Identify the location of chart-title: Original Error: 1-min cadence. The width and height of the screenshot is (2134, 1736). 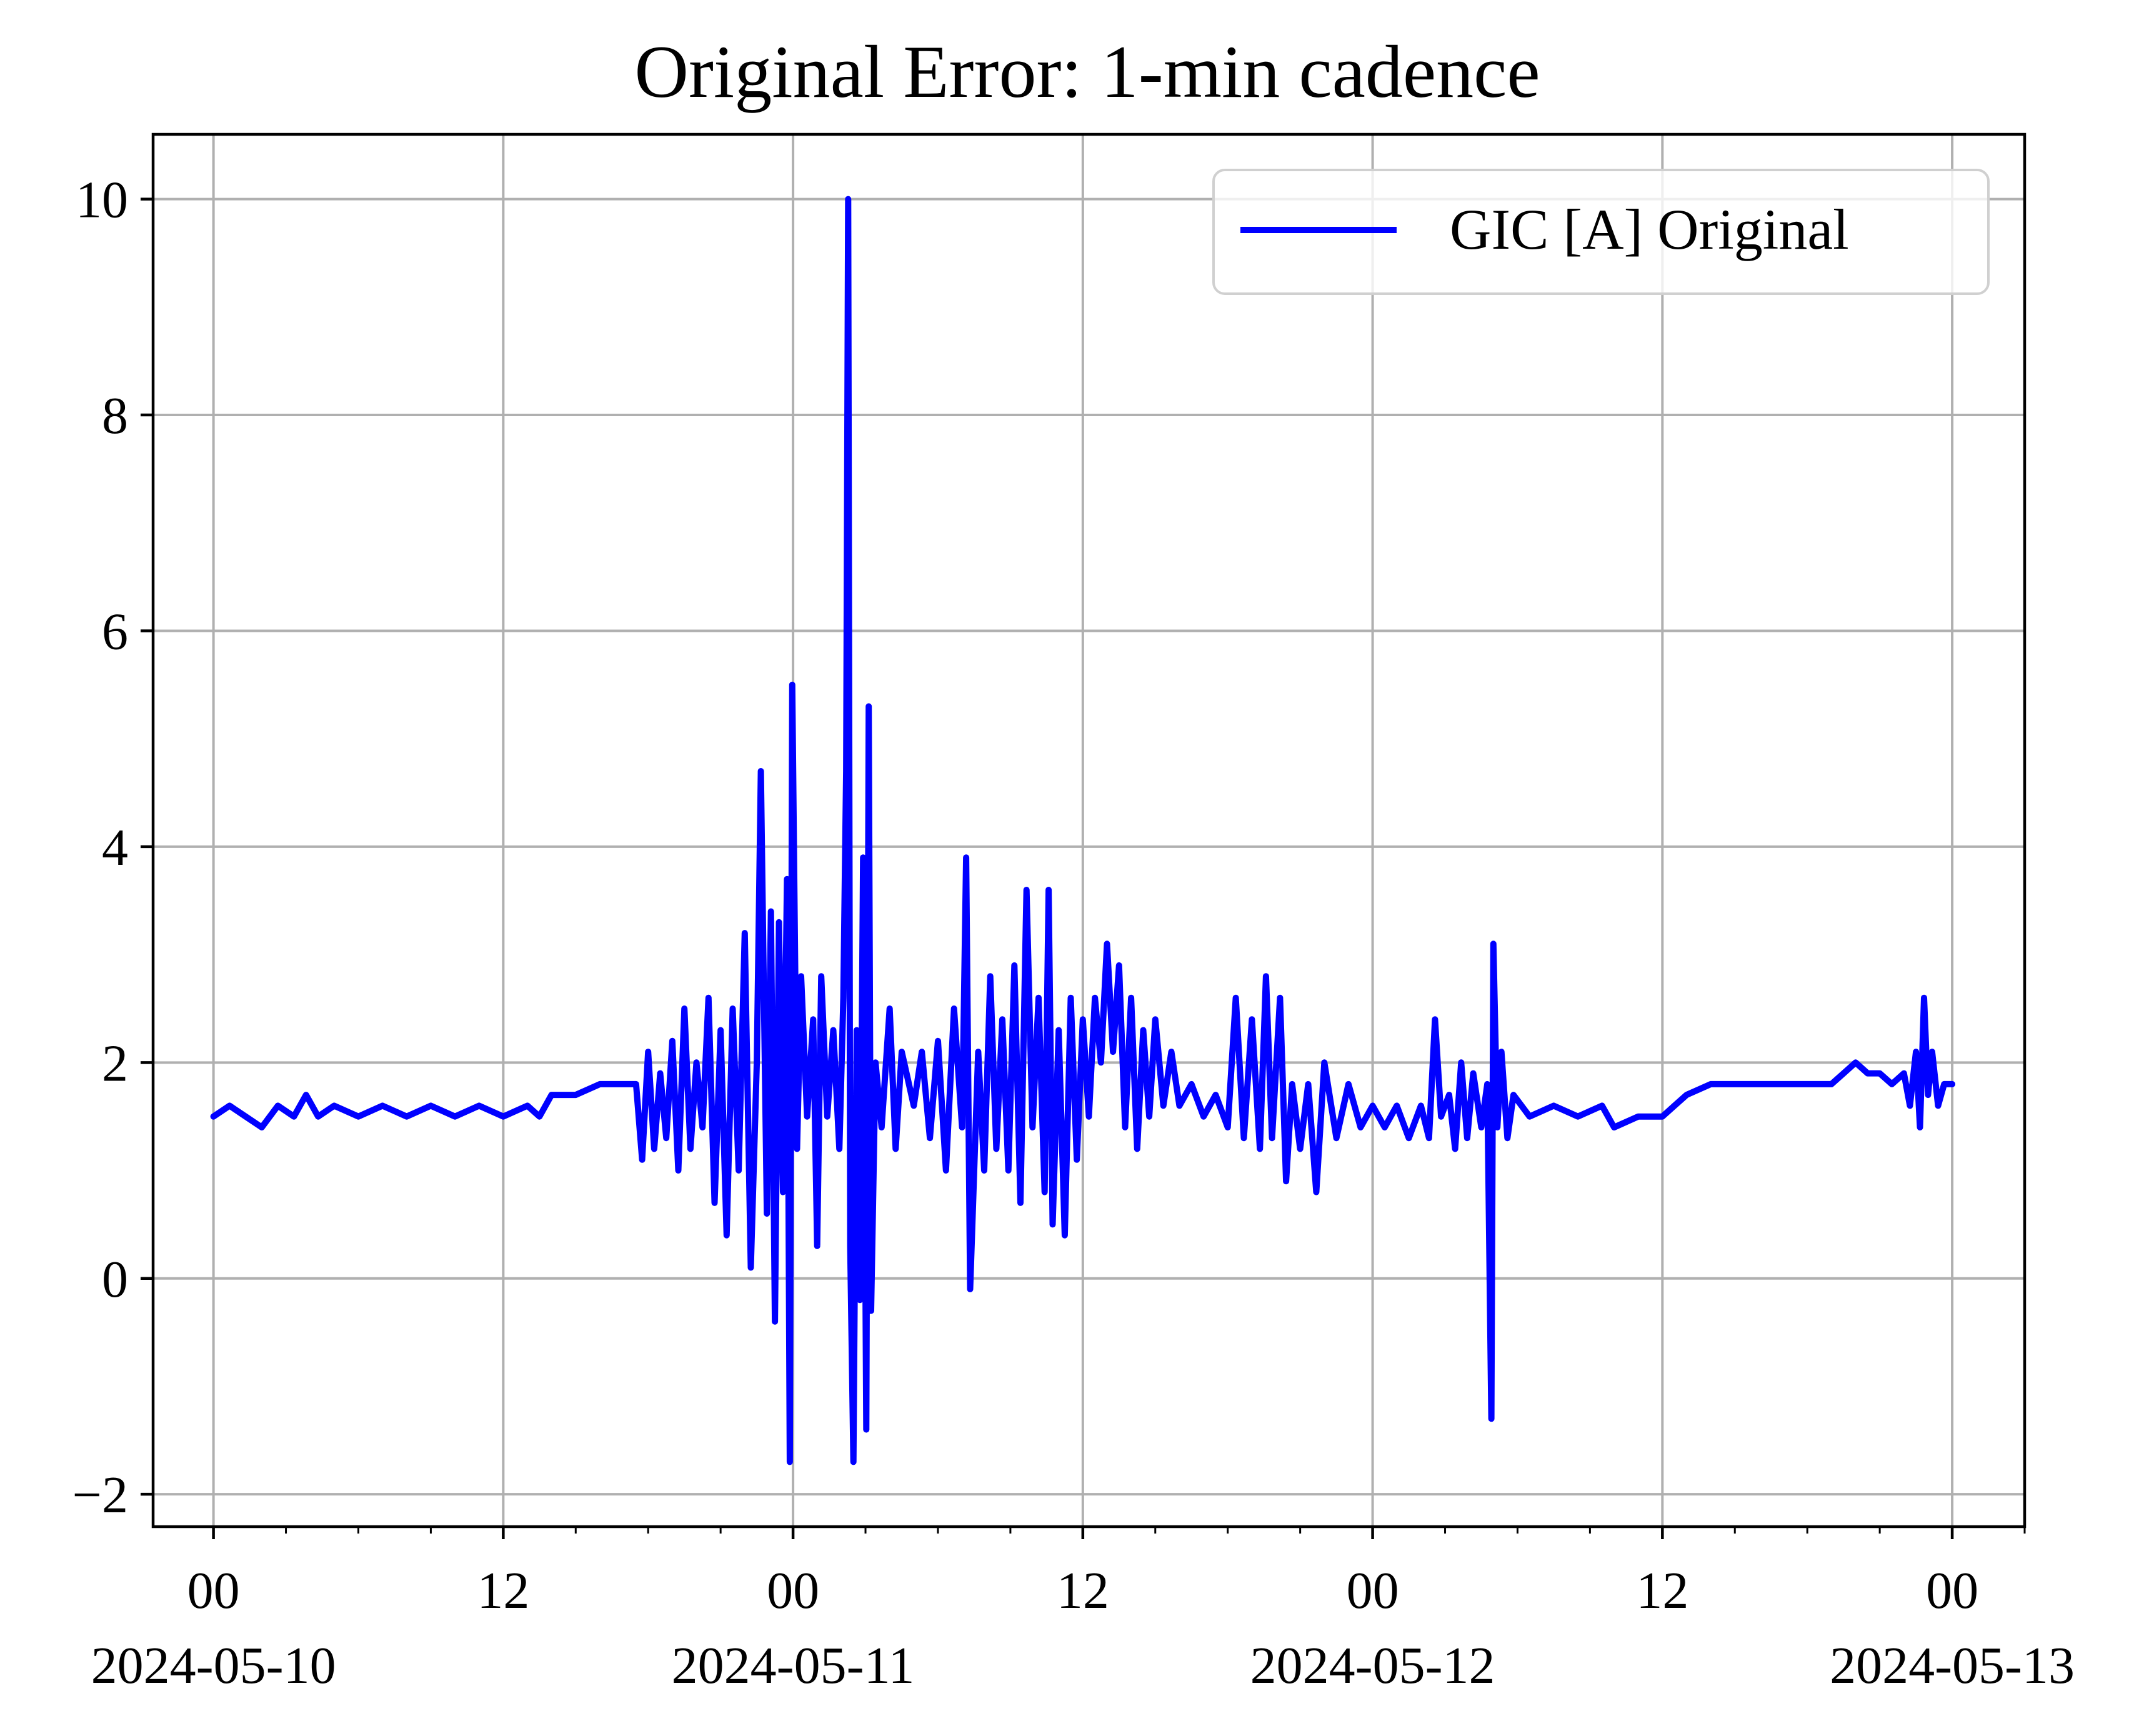
(1087, 71).